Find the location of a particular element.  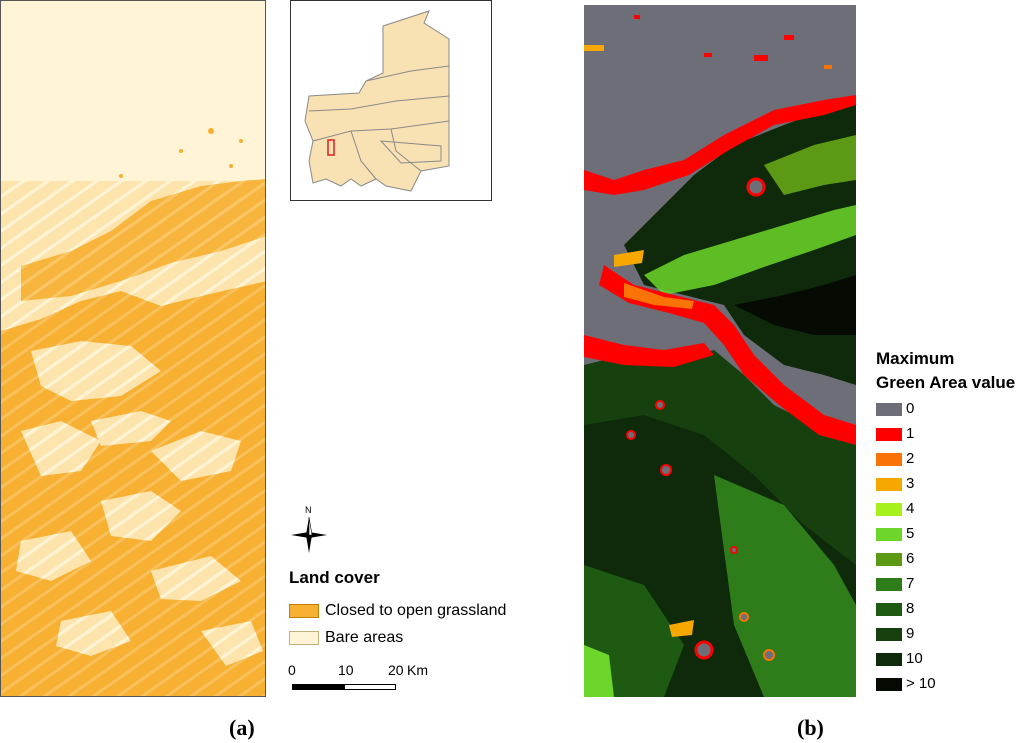

scale-tick-0: 0 is located at coordinates (292, 670).